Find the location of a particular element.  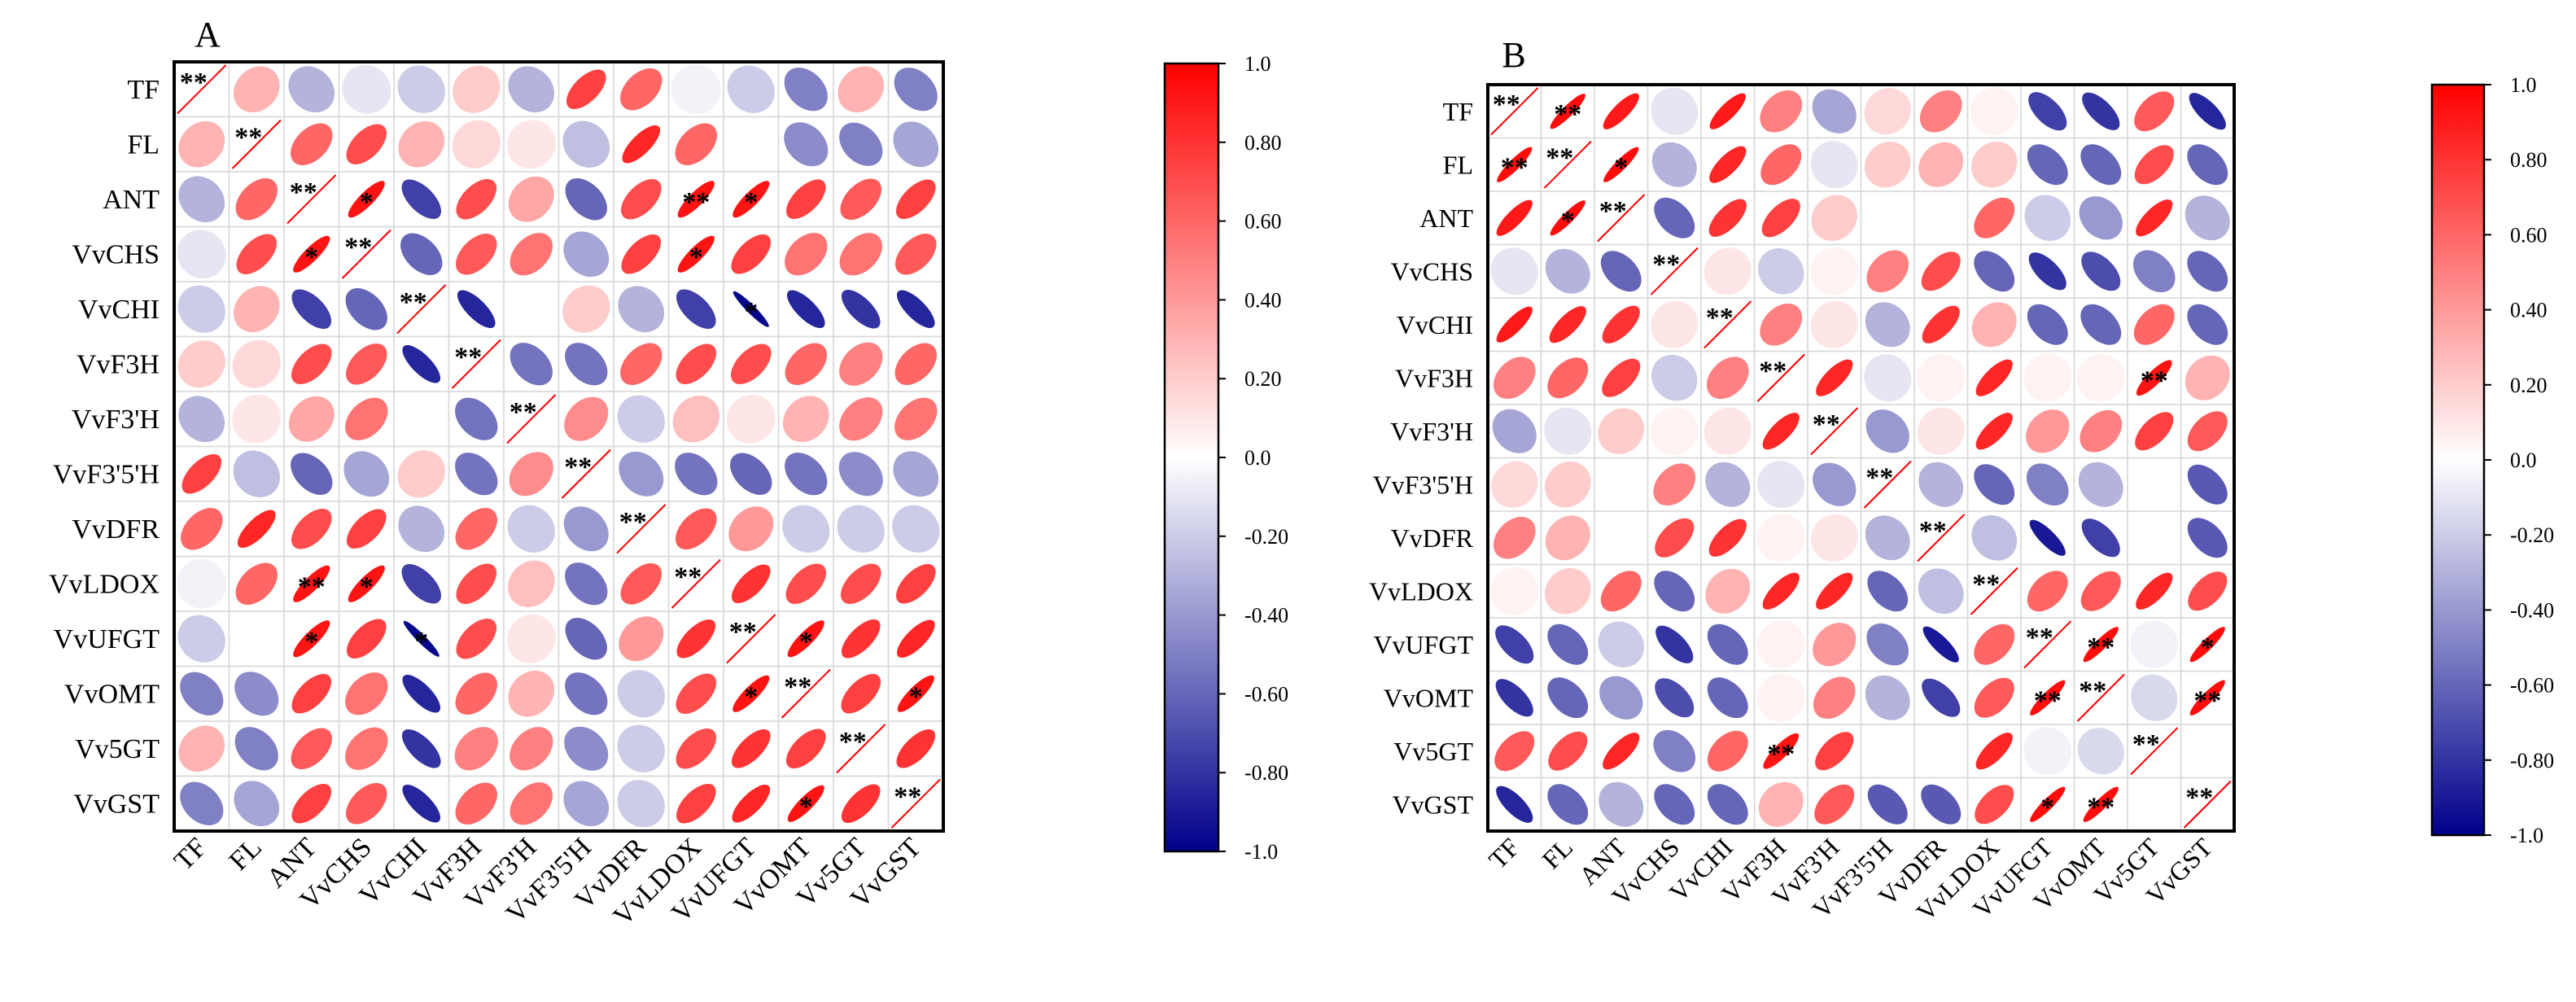

colorbar-tick-label: 0.0 is located at coordinates (1257, 458).